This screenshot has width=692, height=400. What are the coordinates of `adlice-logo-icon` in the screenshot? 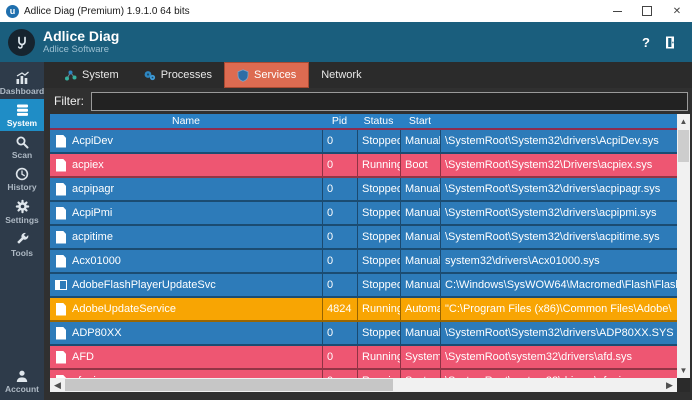 It's located at (21, 42).